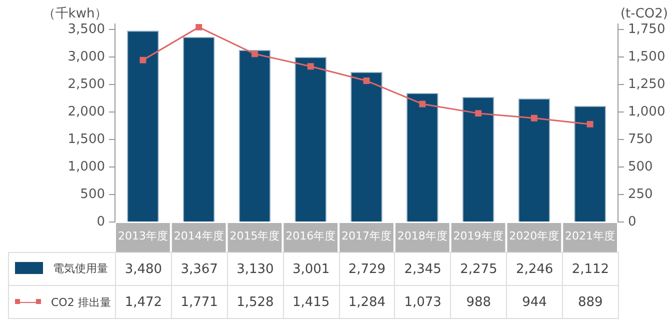 This screenshot has width=670, height=320. I want to click on x-tick-label: 2017年度, so click(367, 235).